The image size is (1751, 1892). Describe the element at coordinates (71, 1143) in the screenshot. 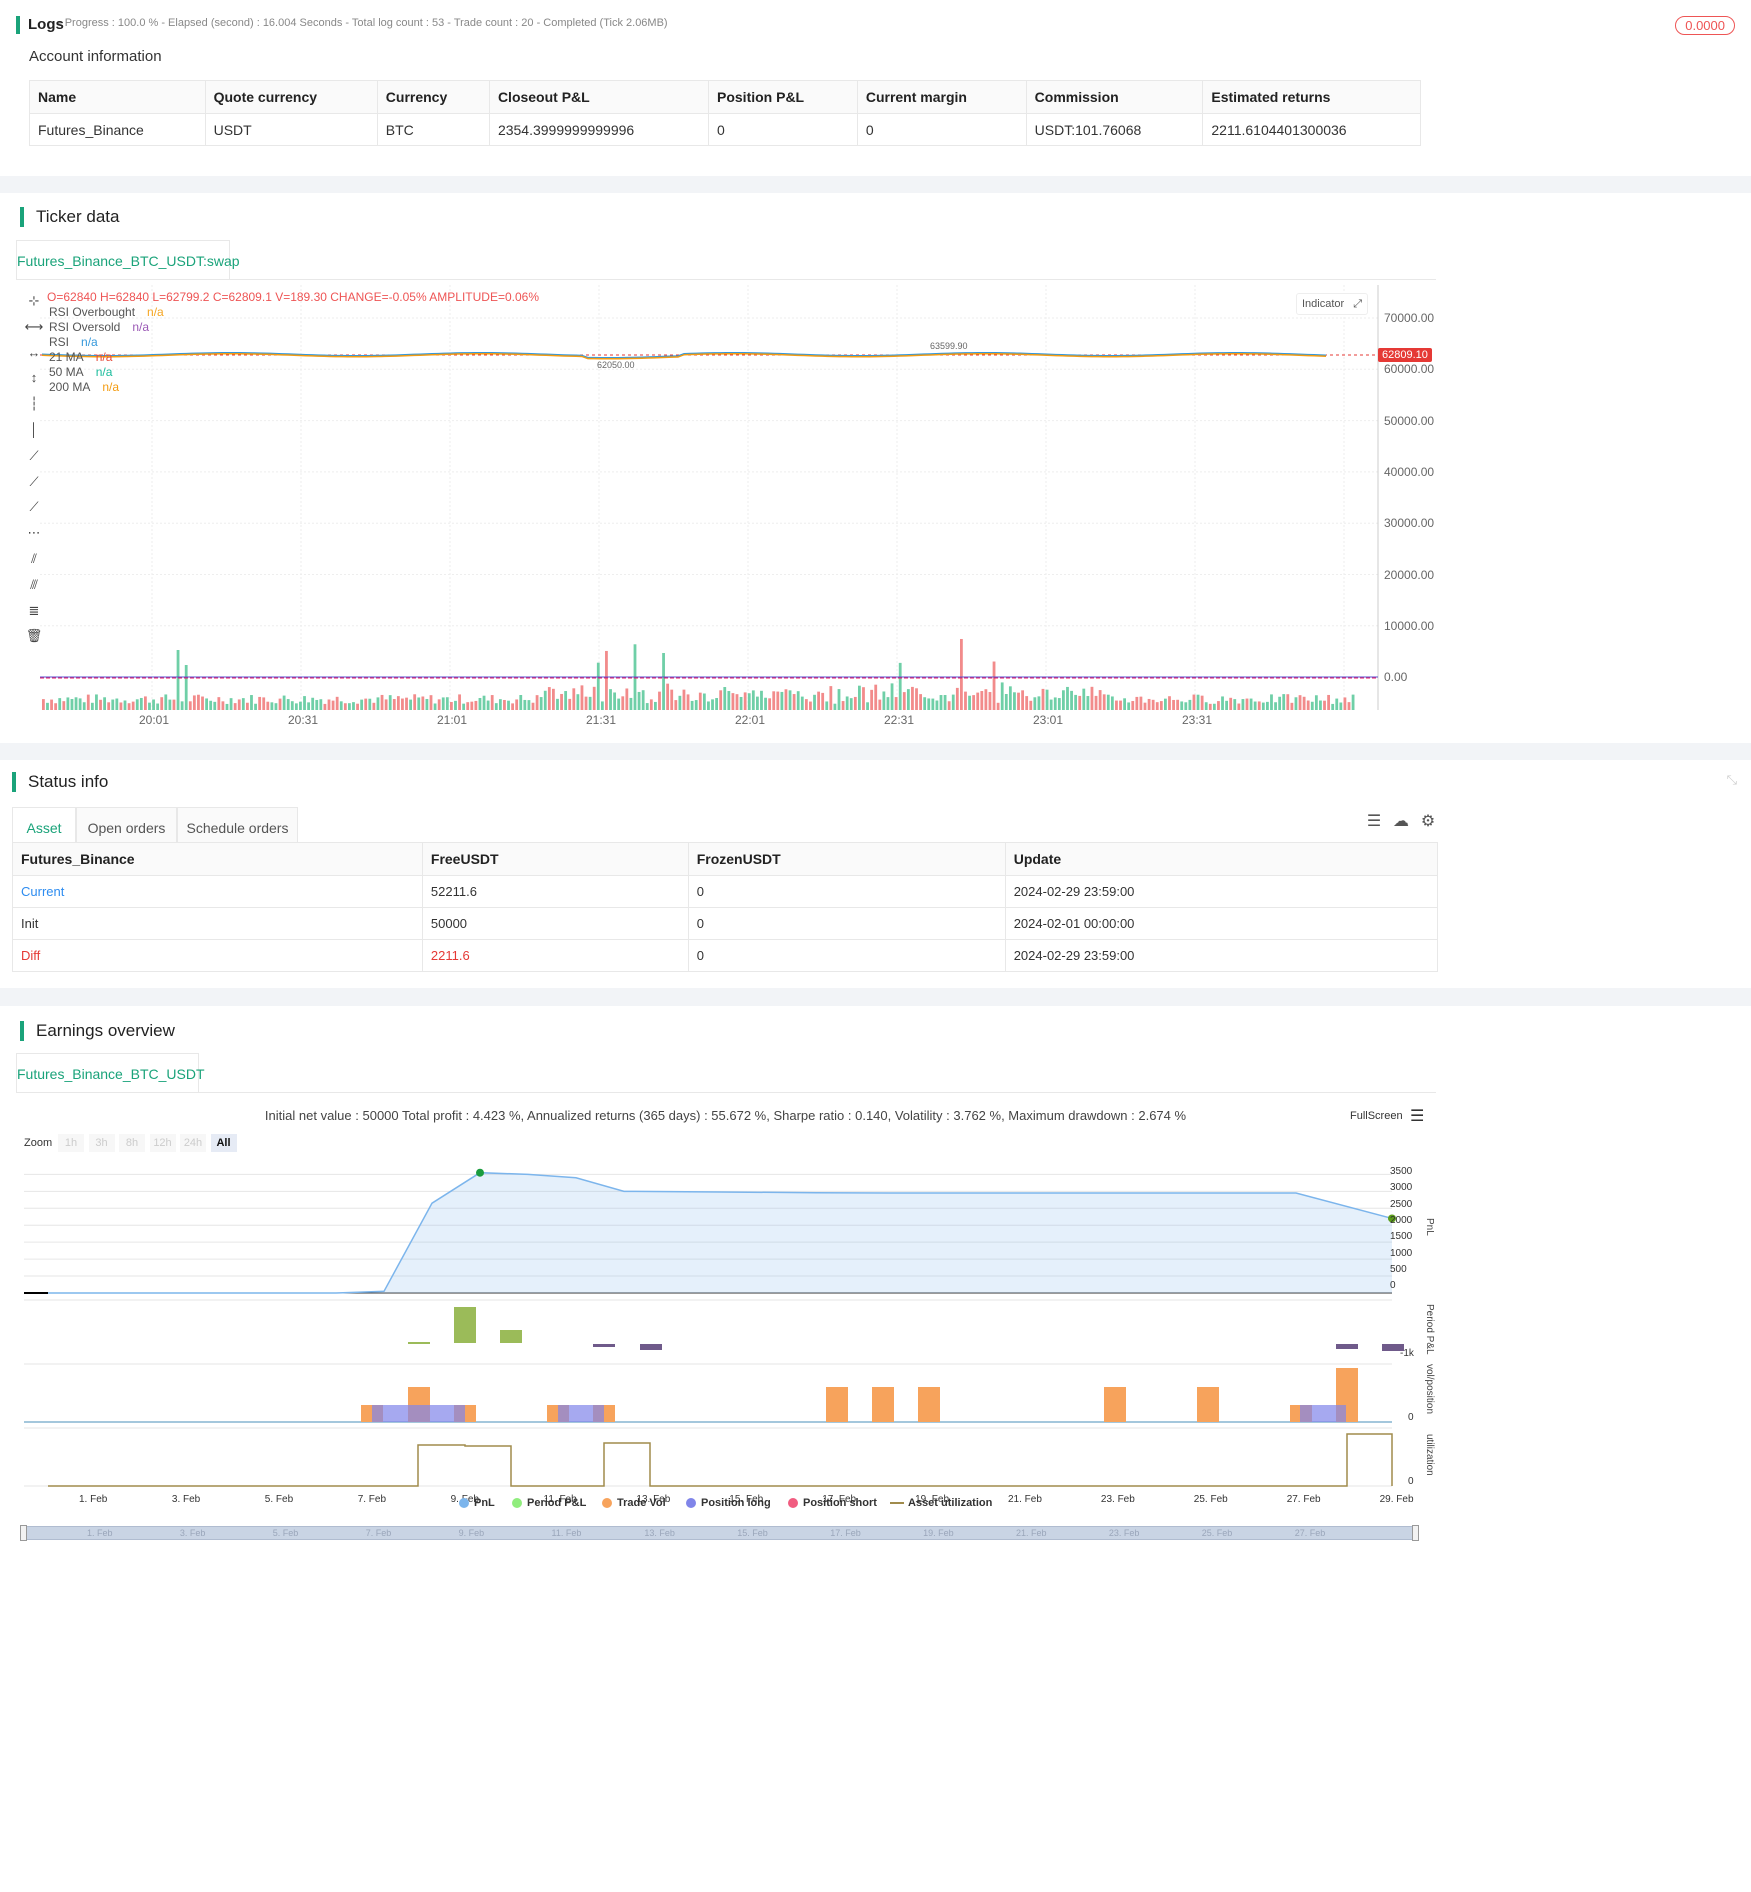

I see `zoom-button-1h: 1h` at that location.